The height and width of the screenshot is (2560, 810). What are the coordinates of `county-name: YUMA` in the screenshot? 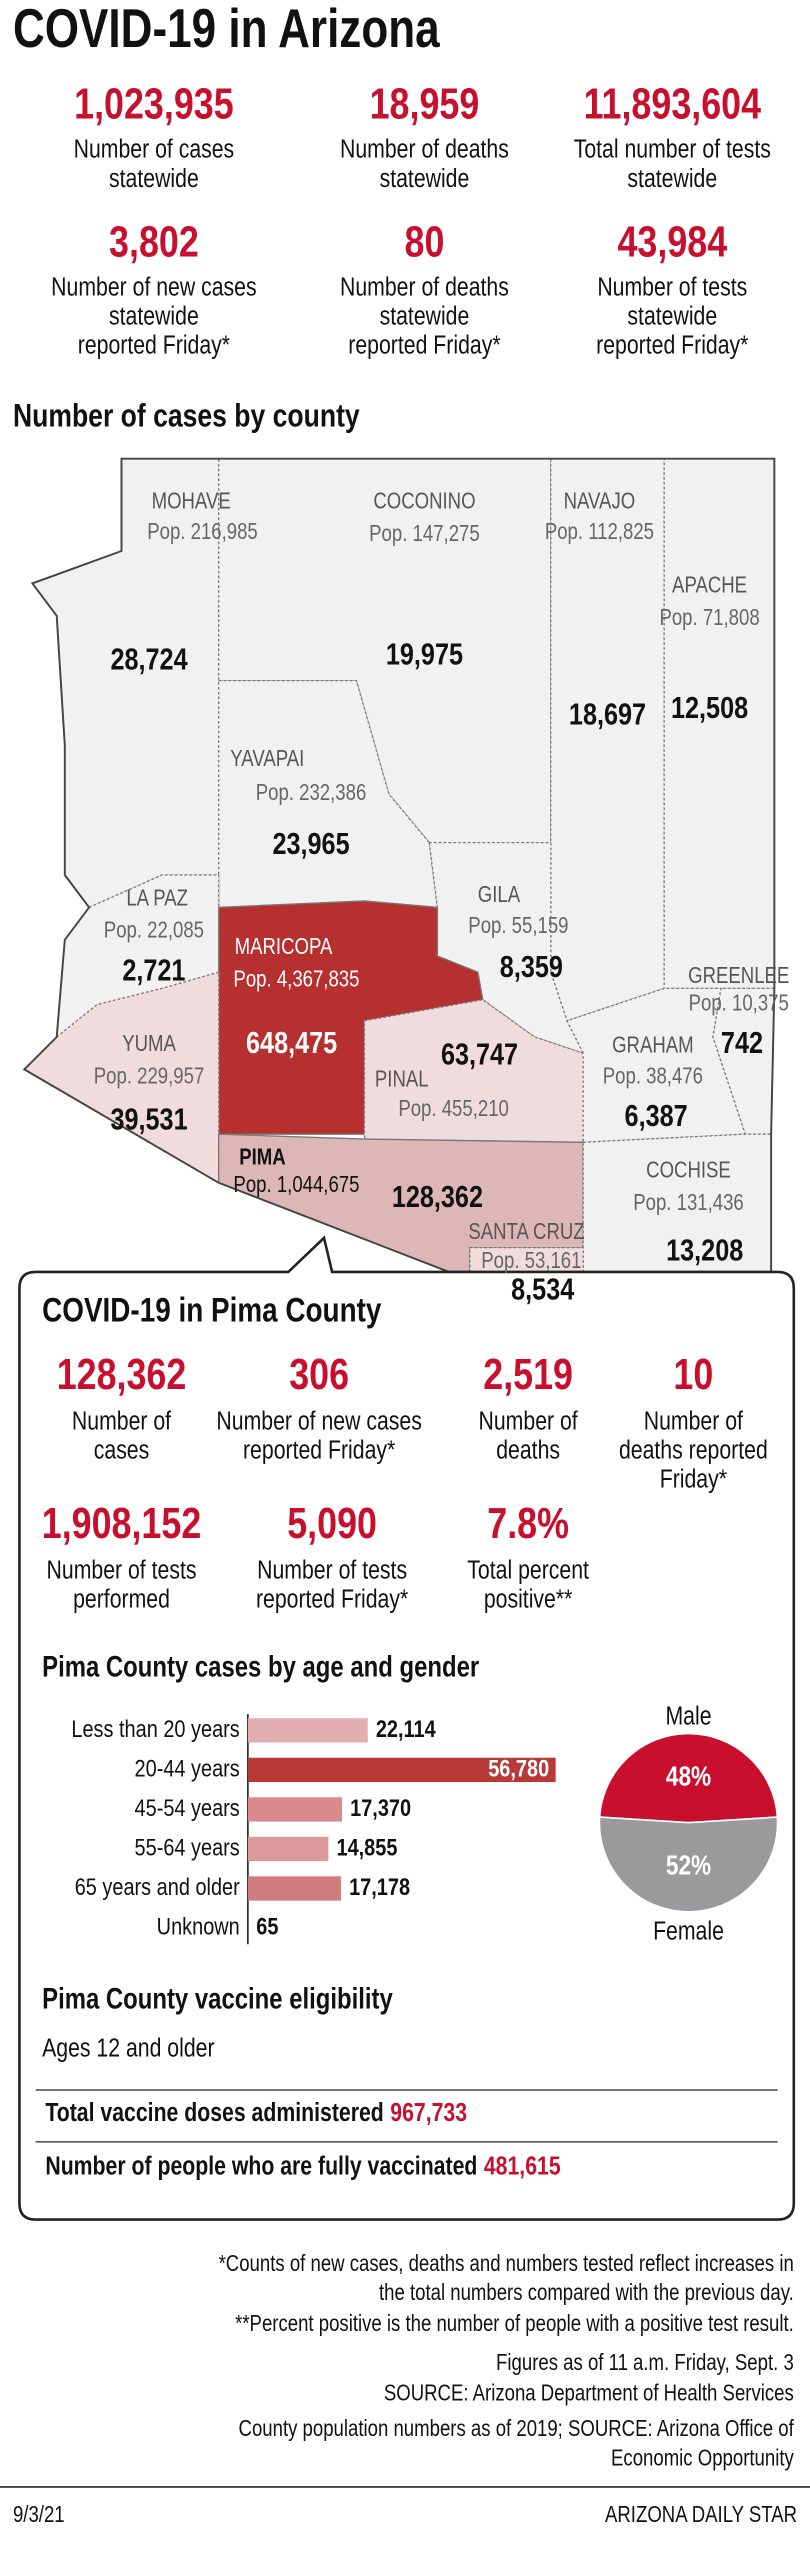 It's located at (149, 1043).